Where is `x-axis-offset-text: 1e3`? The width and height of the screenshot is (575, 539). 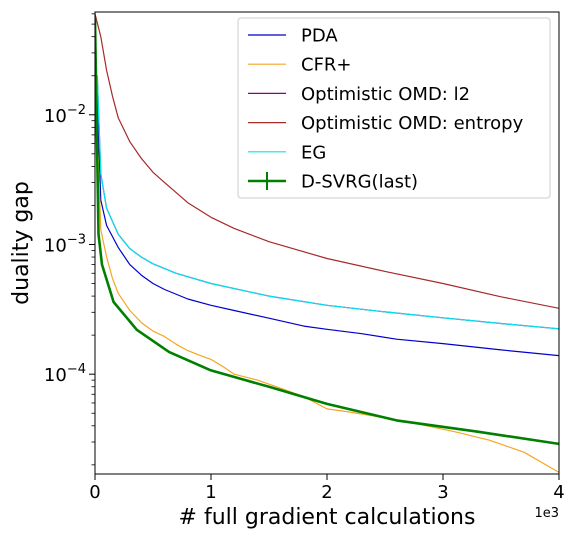 x-axis-offset-text: 1e3 is located at coordinates (546, 513).